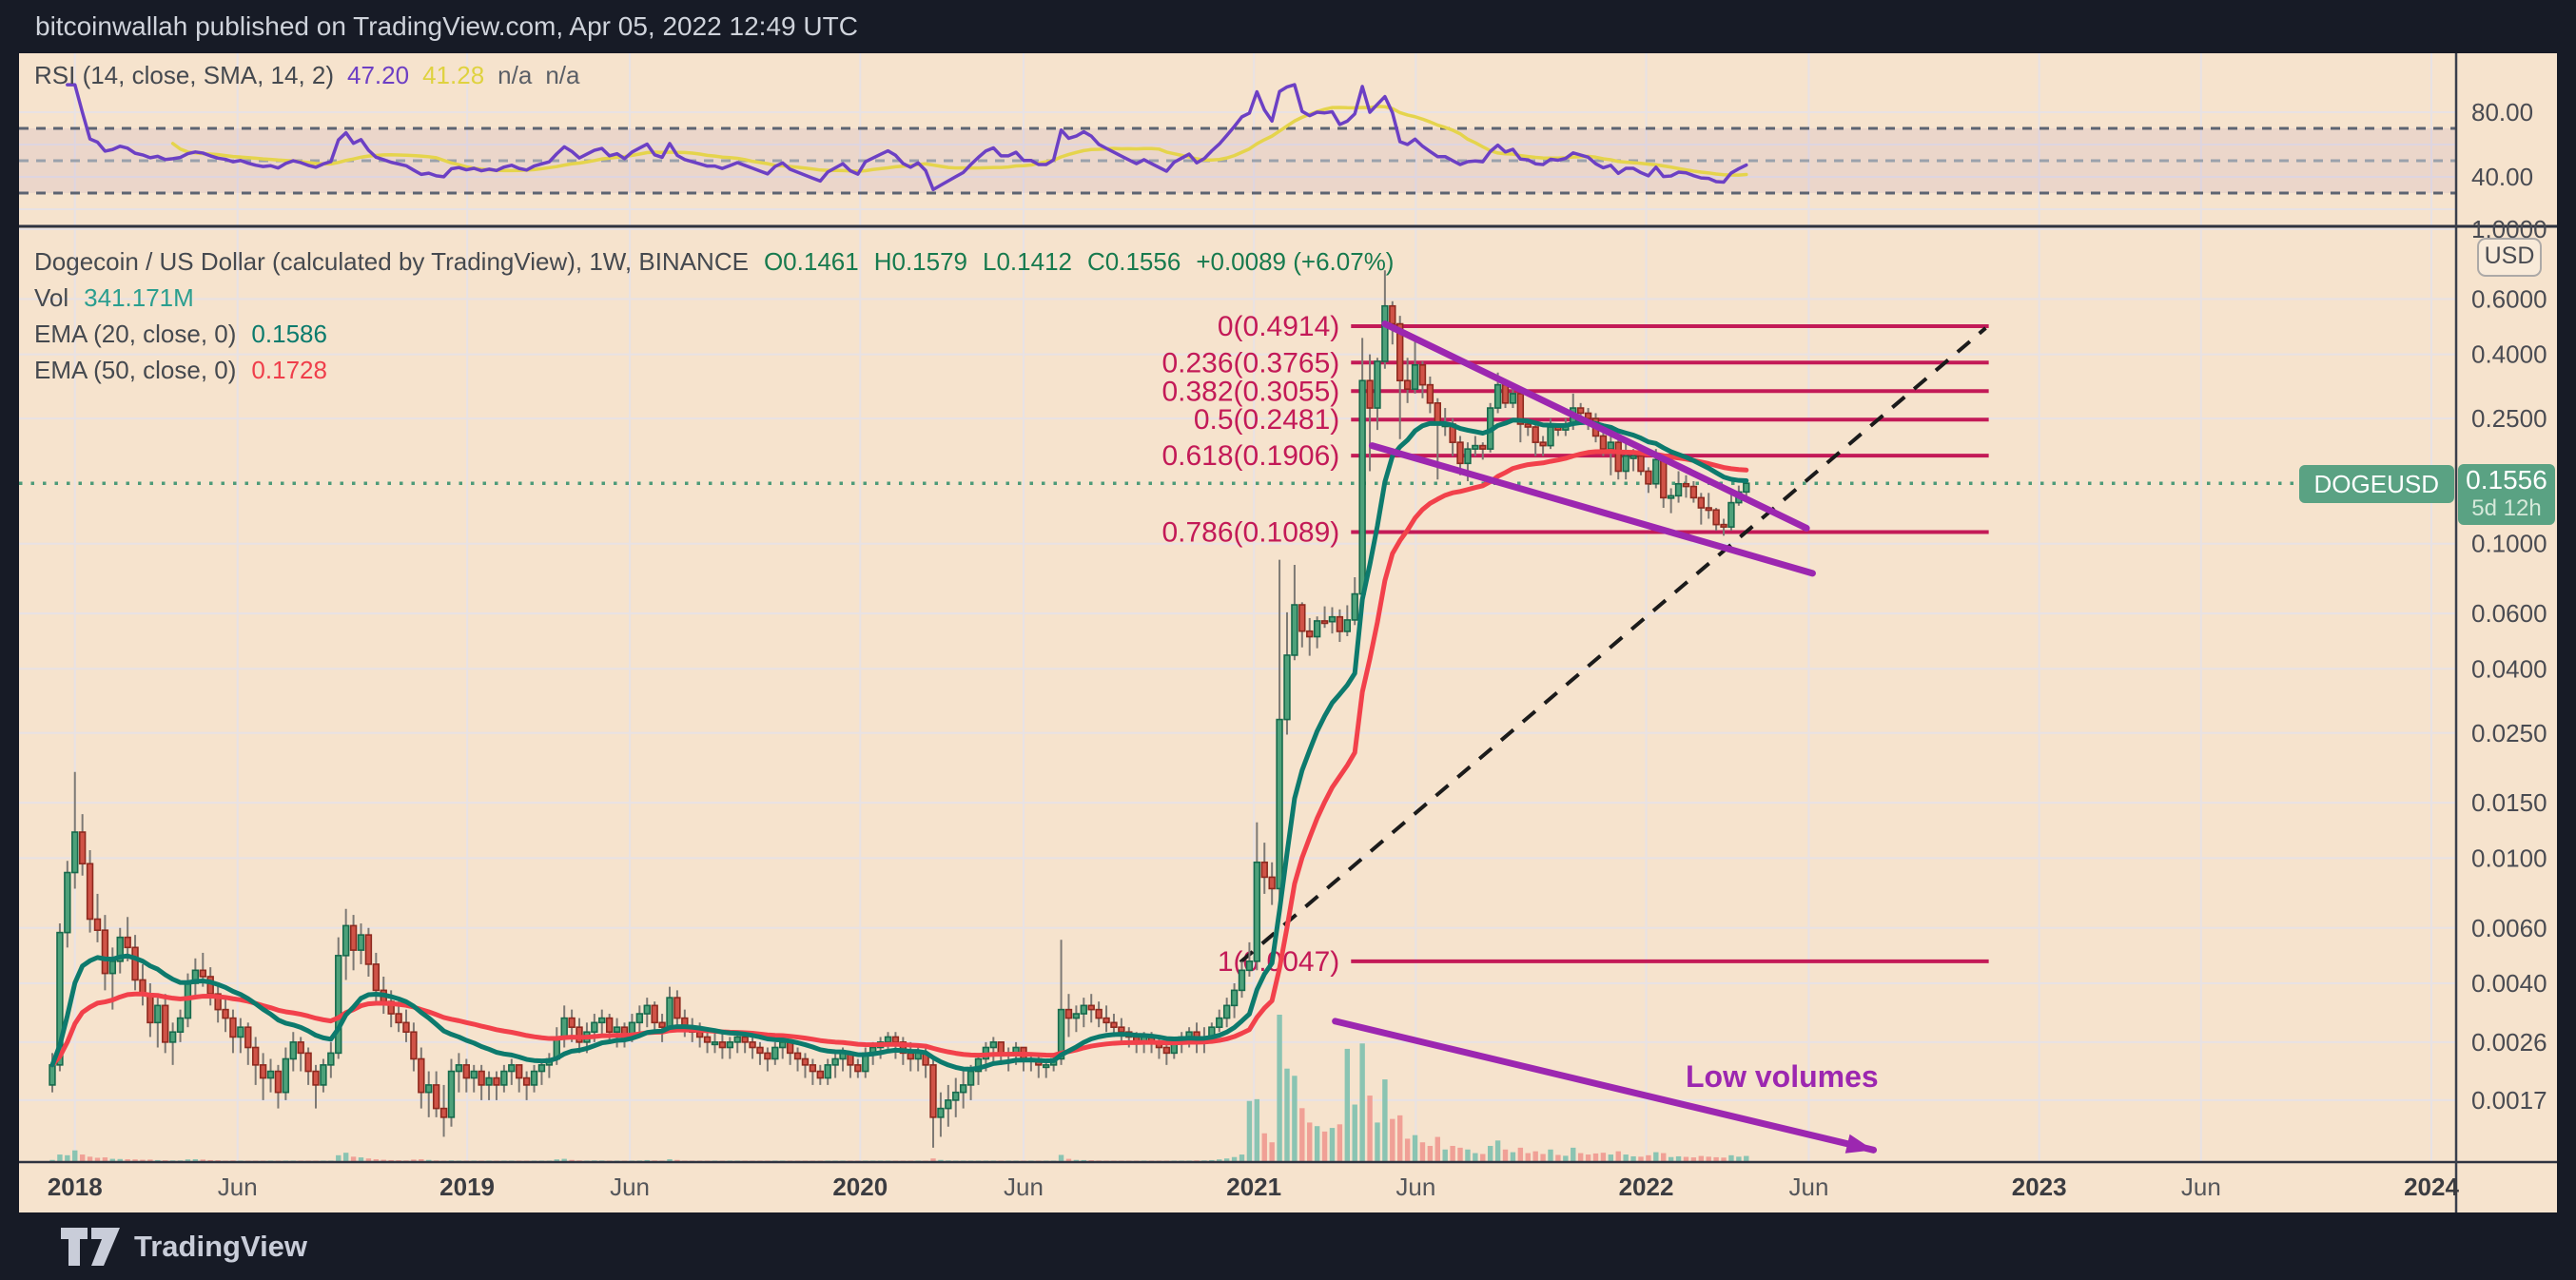 This screenshot has width=2576, height=1280. What do you see at coordinates (722, 298) in the screenshot?
I see `volume-row: Vol 341.171M` at bounding box center [722, 298].